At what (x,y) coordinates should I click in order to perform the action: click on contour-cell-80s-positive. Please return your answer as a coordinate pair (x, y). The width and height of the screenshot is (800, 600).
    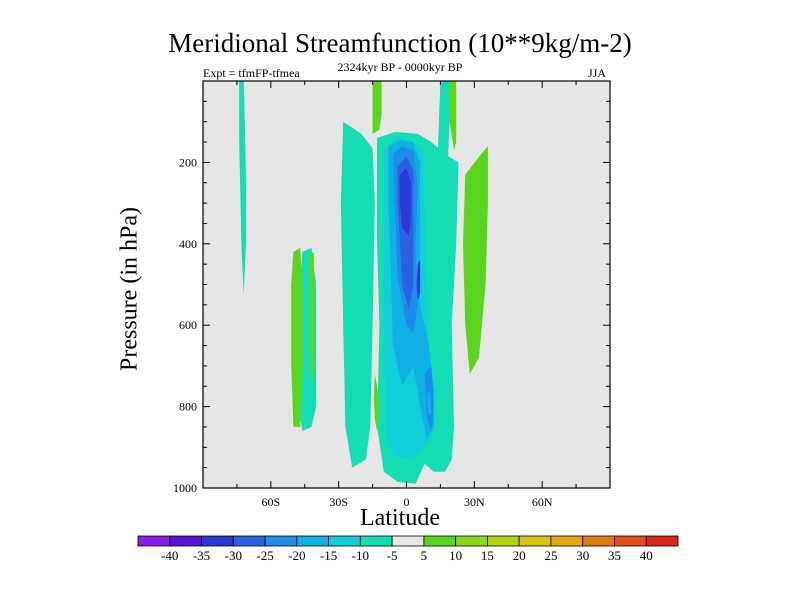
    Looking at the image, I should click on (242, 188).